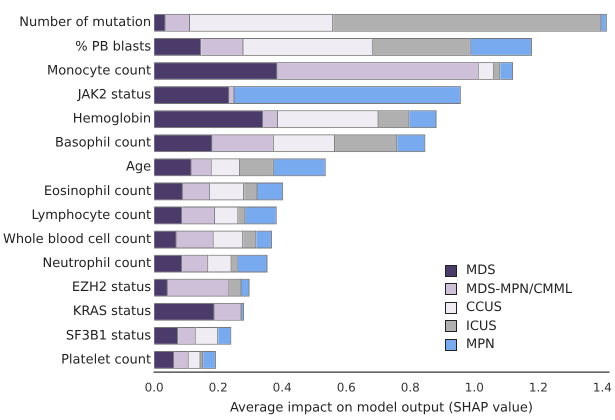  Describe the element at coordinates (282, 387) in the screenshot. I see `x-tick-label: 0.4` at that location.